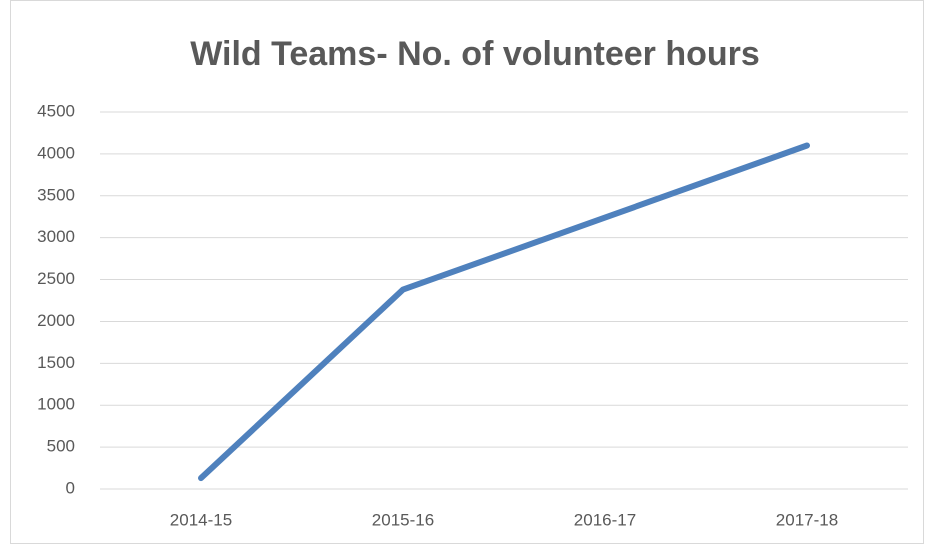 The image size is (925, 545). Describe the element at coordinates (56, 152) in the screenshot. I see `y-tick-label: 4000` at that location.